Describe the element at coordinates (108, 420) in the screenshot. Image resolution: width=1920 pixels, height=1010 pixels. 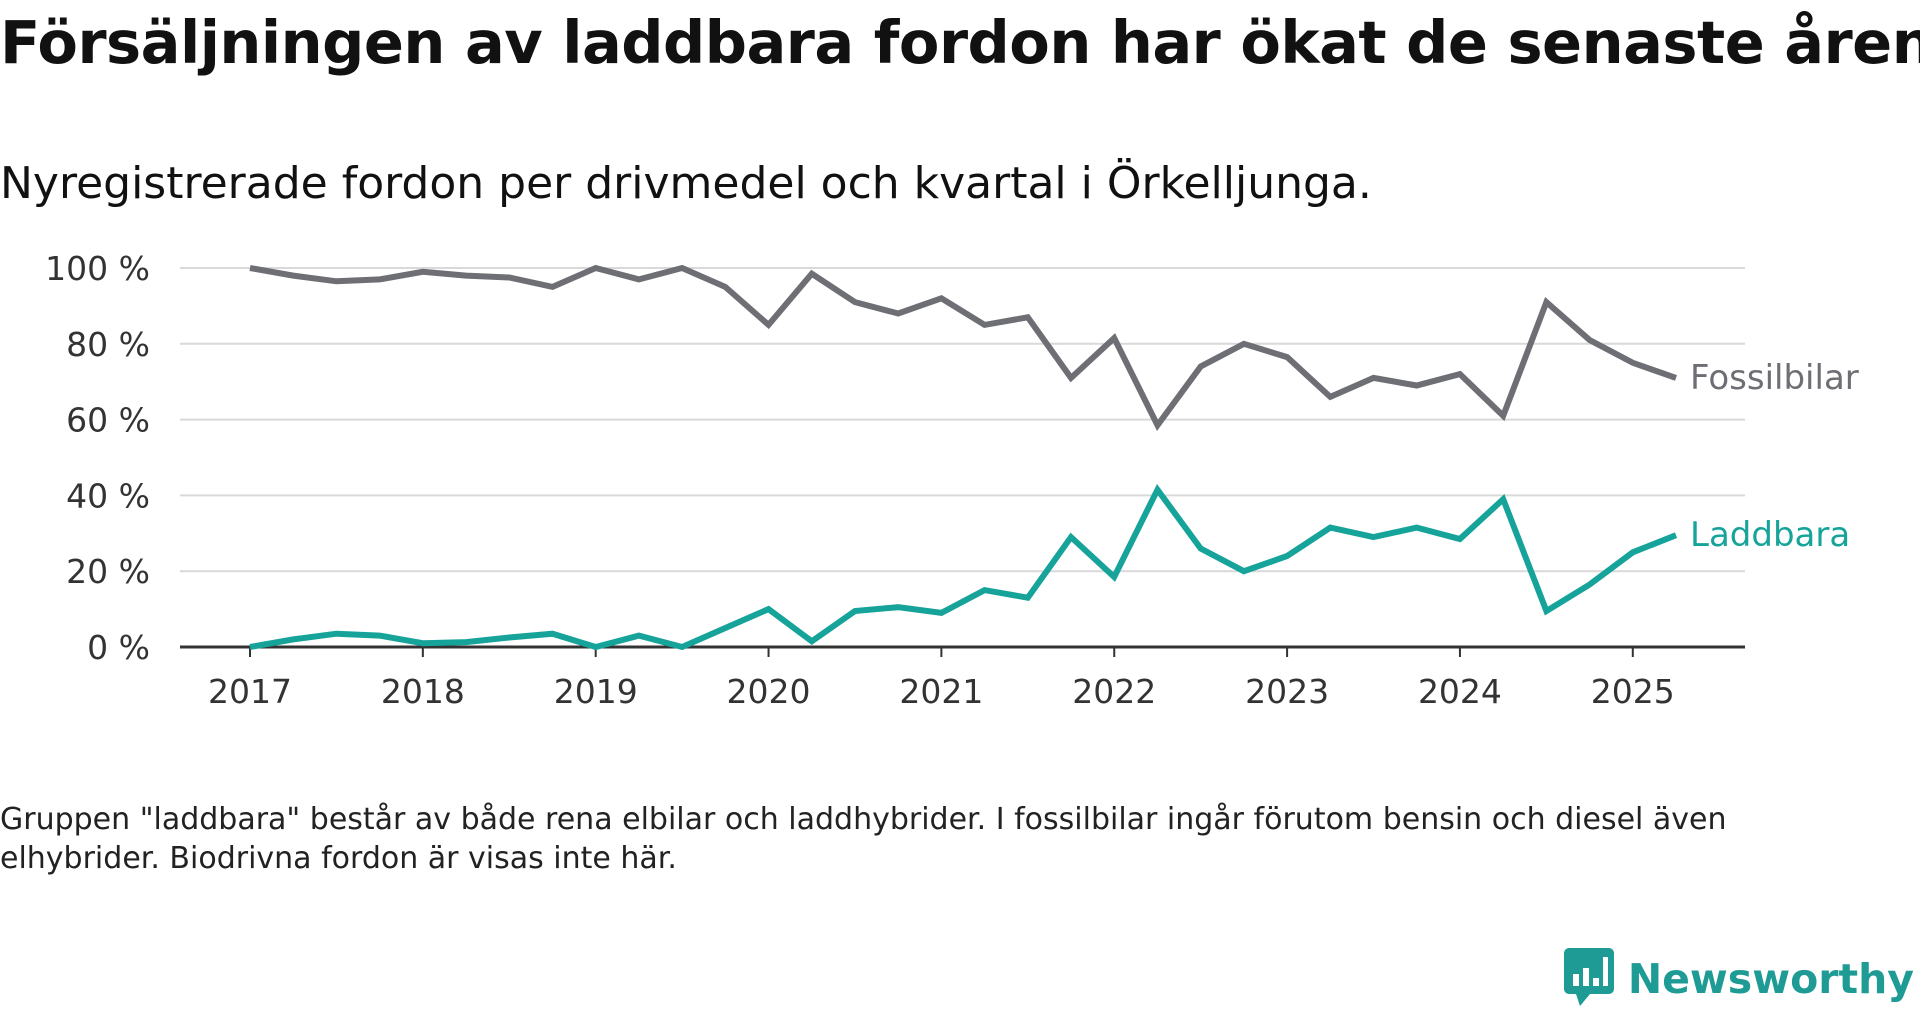
I see `y-tick-label: 60 %` at that location.